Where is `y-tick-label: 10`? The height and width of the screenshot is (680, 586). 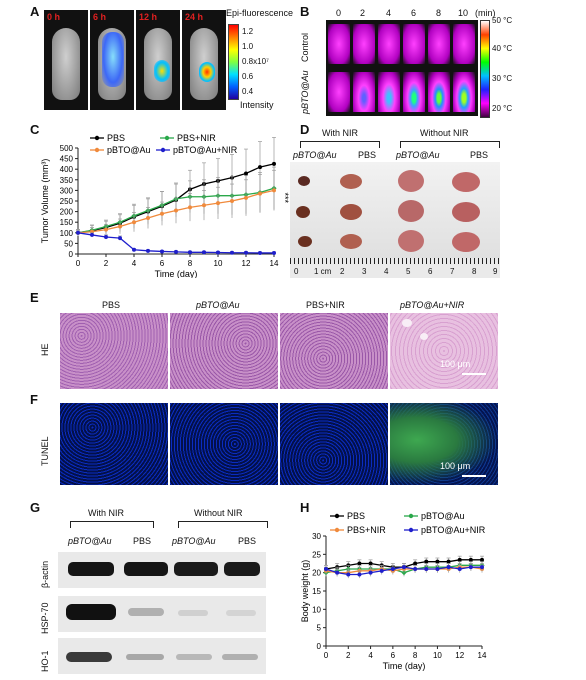
y-tick-label: 10 is located at coordinates (316, 609).